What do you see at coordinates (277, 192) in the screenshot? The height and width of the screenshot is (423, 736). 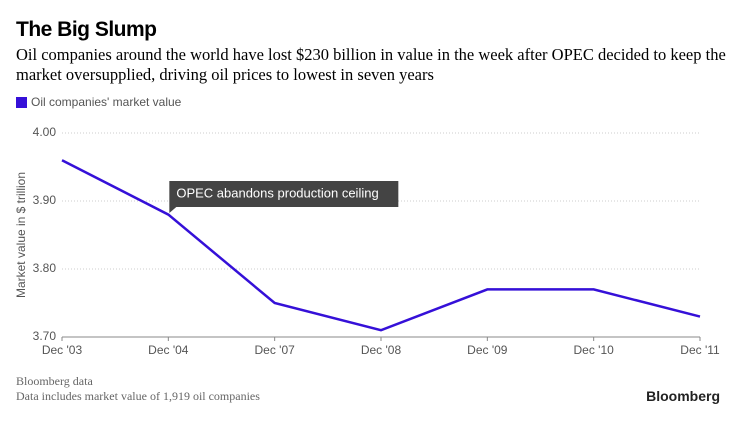 I see `annotation-text: OPEC abandons production ceiling` at bounding box center [277, 192].